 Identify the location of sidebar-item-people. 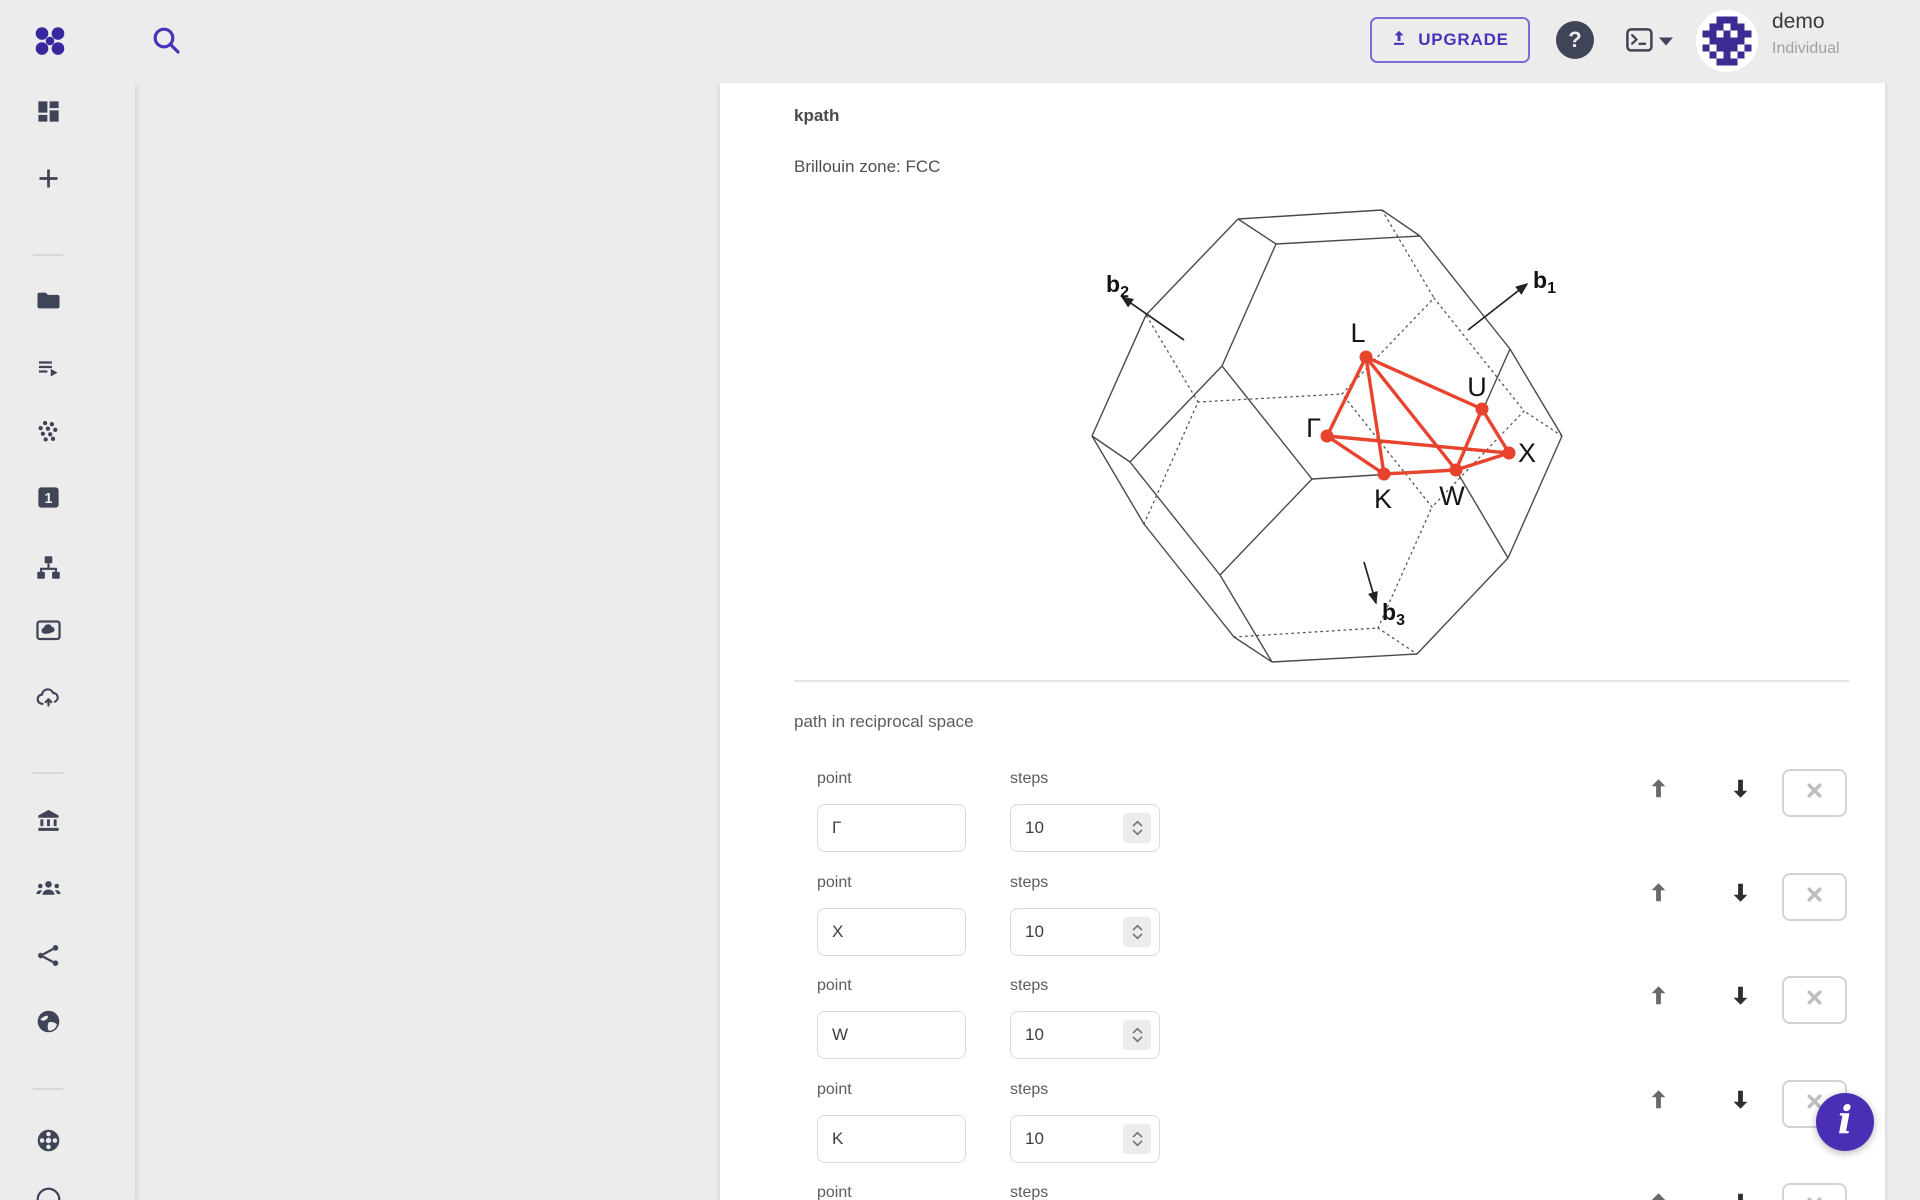
(48, 891).